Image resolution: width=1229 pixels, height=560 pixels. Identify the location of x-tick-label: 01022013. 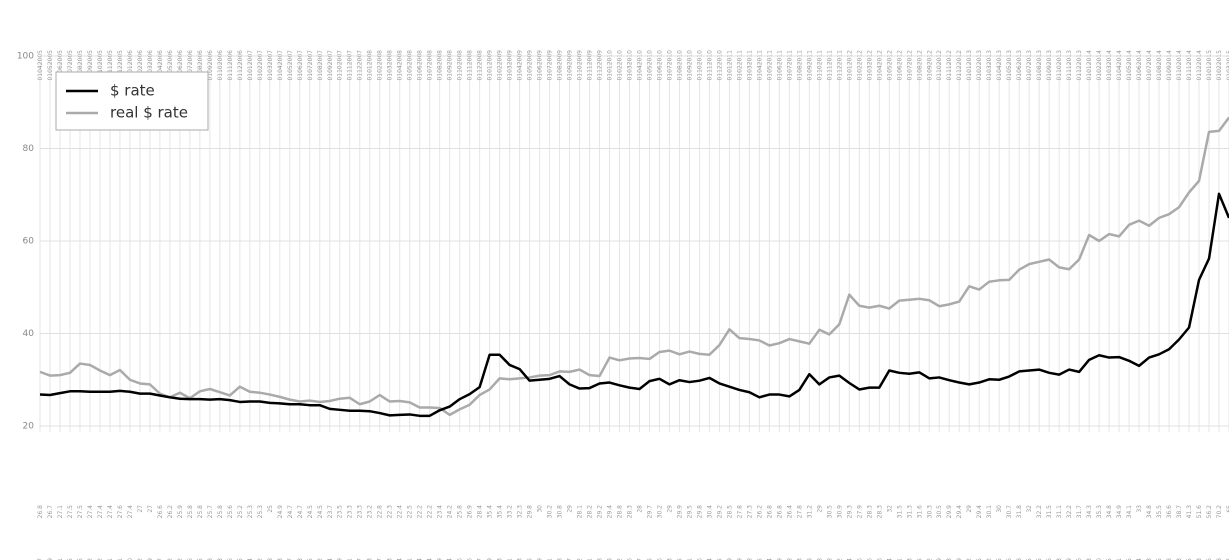
(979, 65).